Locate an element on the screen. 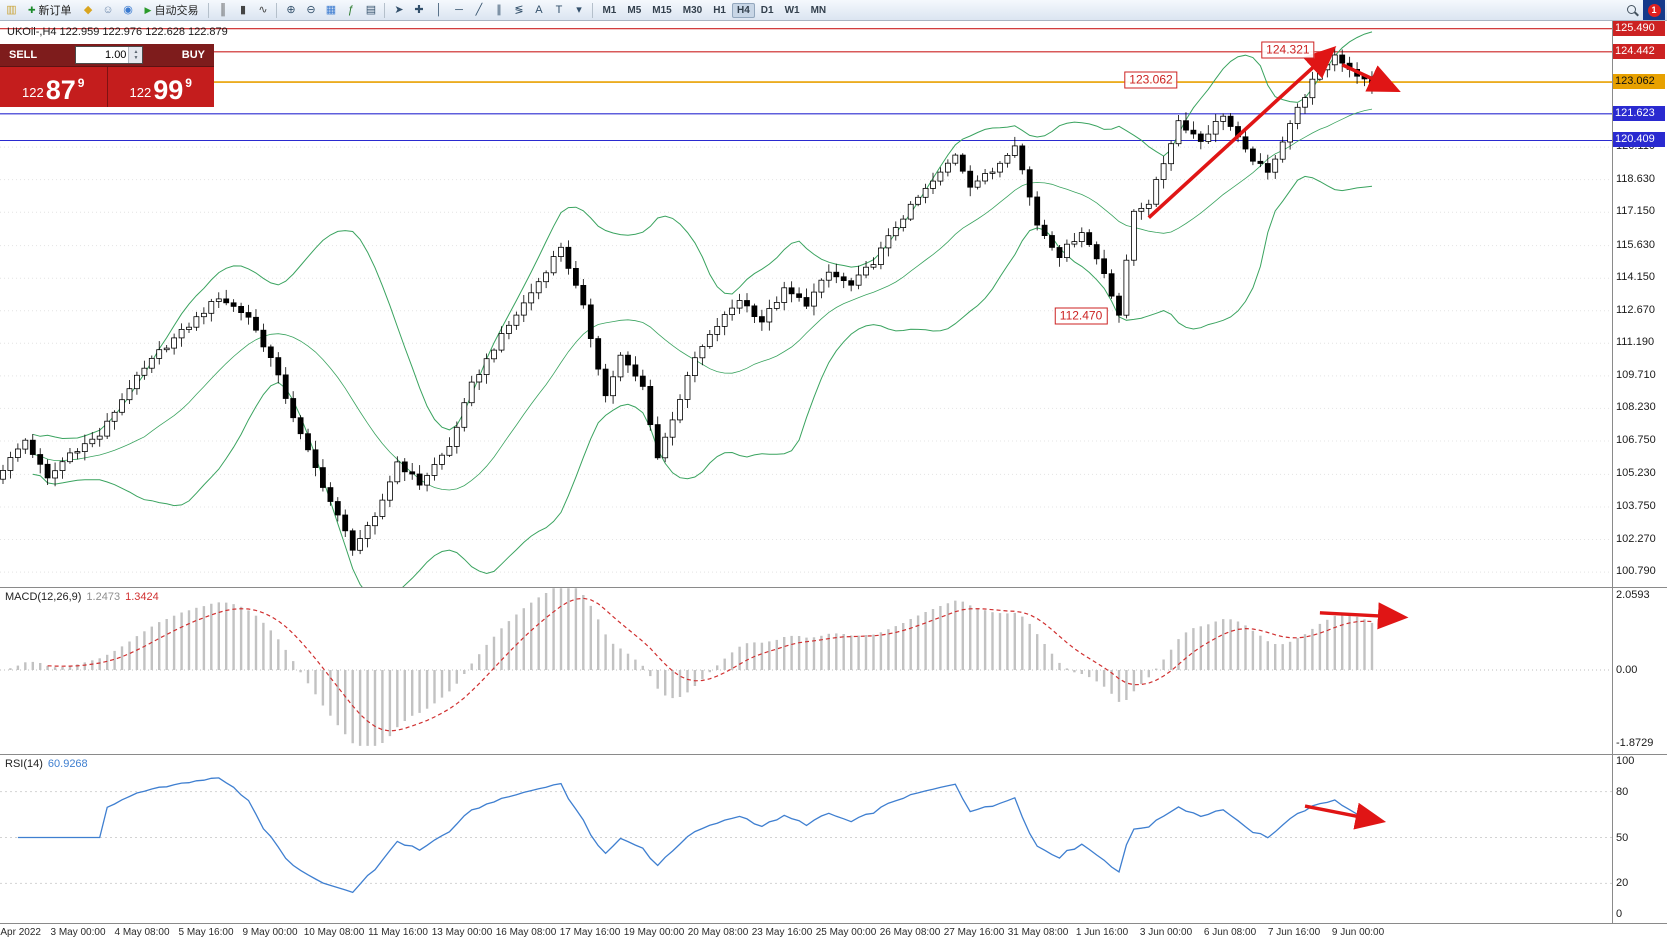  time-axis-label: 9 May 00:00 is located at coordinates (270, 932).